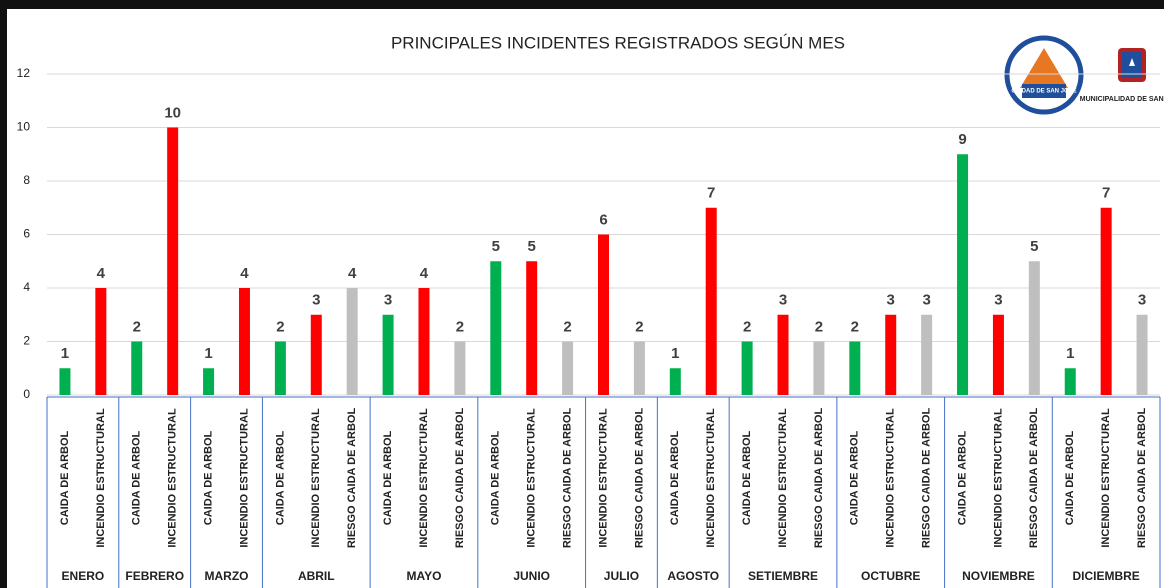 This screenshot has width=1164, height=588. Describe the element at coordinates (316, 576) in the screenshot. I see `group-label: ABRIL` at that location.